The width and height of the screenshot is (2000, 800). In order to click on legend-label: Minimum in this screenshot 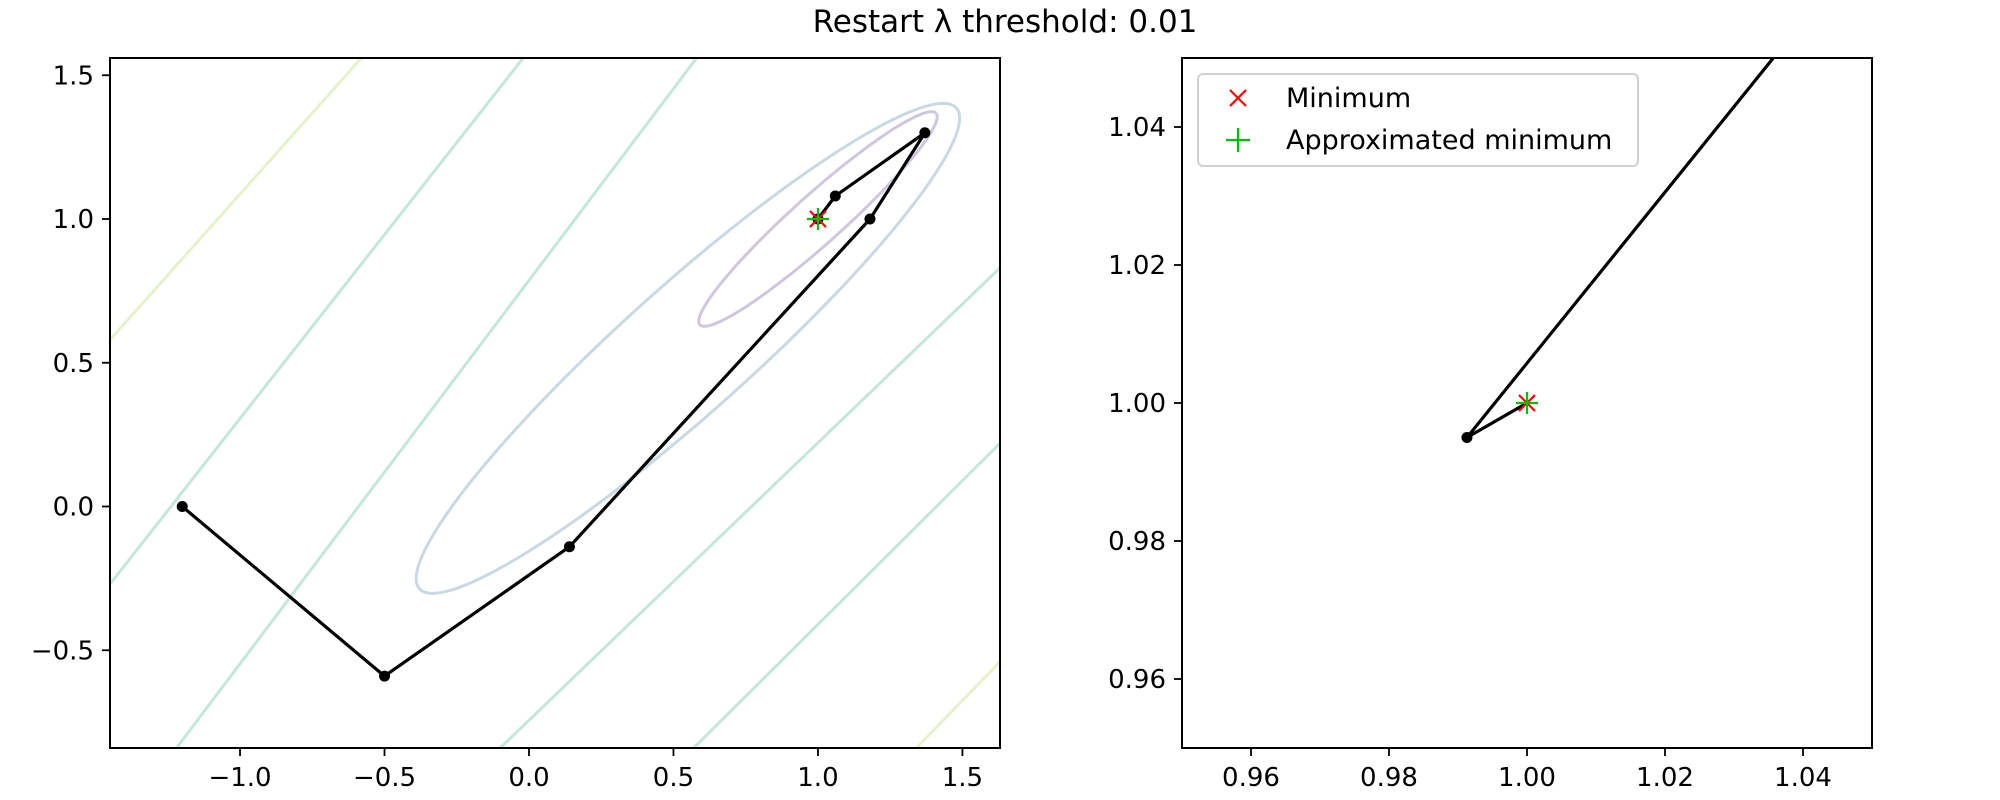, I will do `click(1348, 98)`.